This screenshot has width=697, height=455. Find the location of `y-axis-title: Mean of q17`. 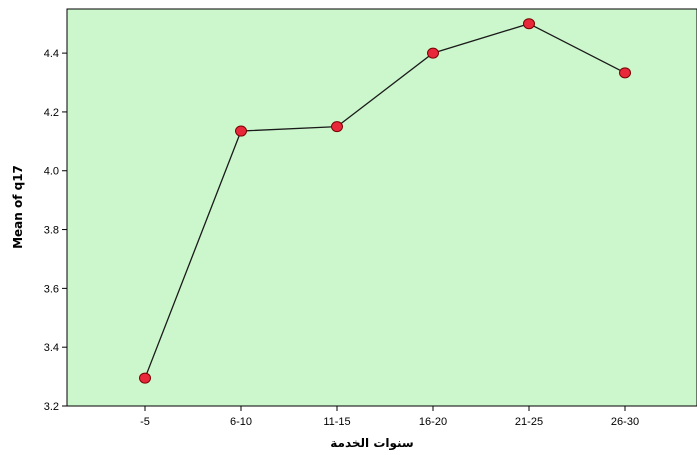

y-axis-title: Mean of q17 is located at coordinates (18, 207).